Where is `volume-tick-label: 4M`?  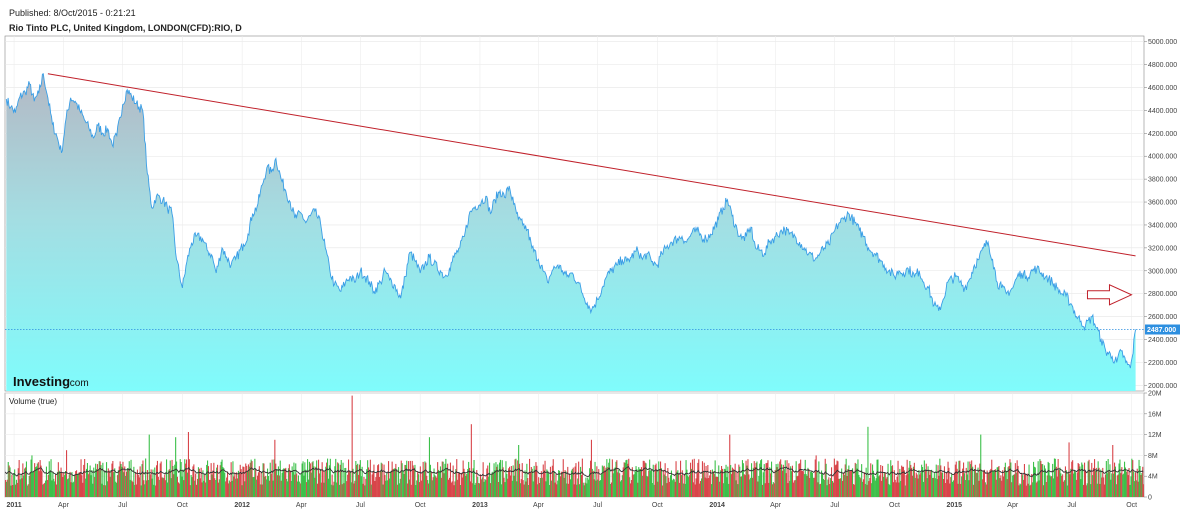 volume-tick-label: 4M is located at coordinates (1153, 477).